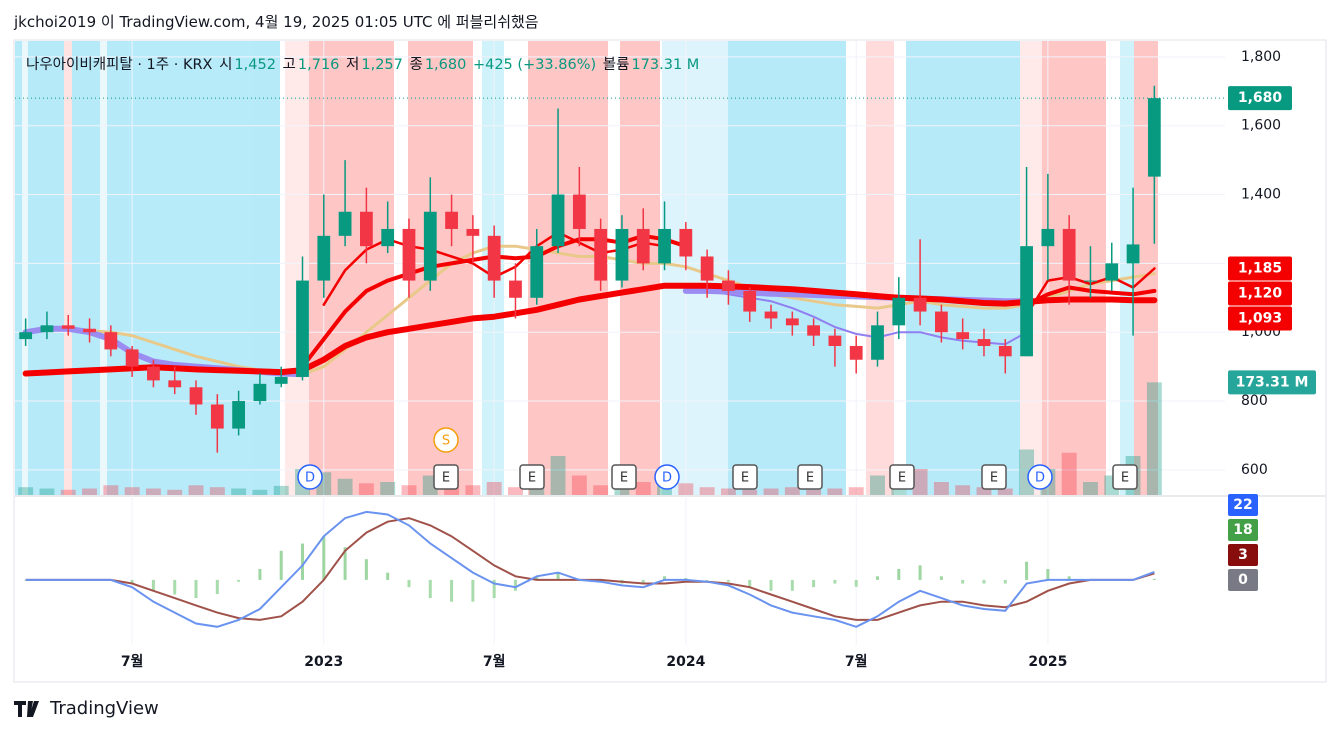 The height and width of the screenshot is (735, 1341). I want to click on macd-tag-label: 0, so click(1243, 580).